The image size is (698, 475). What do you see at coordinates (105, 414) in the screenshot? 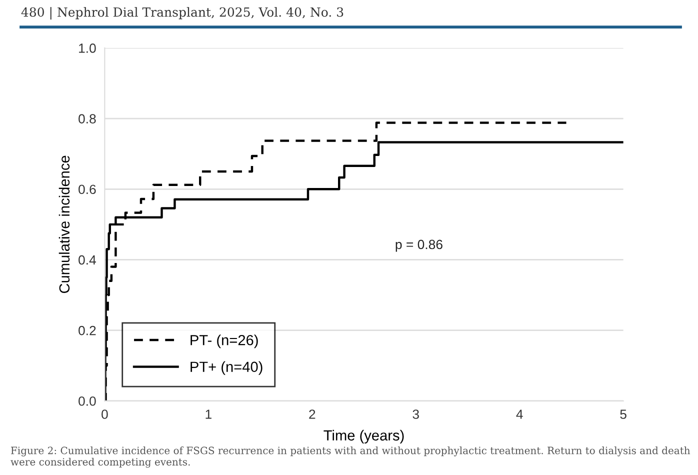
I see `x-tick-label: 0` at bounding box center [105, 414].